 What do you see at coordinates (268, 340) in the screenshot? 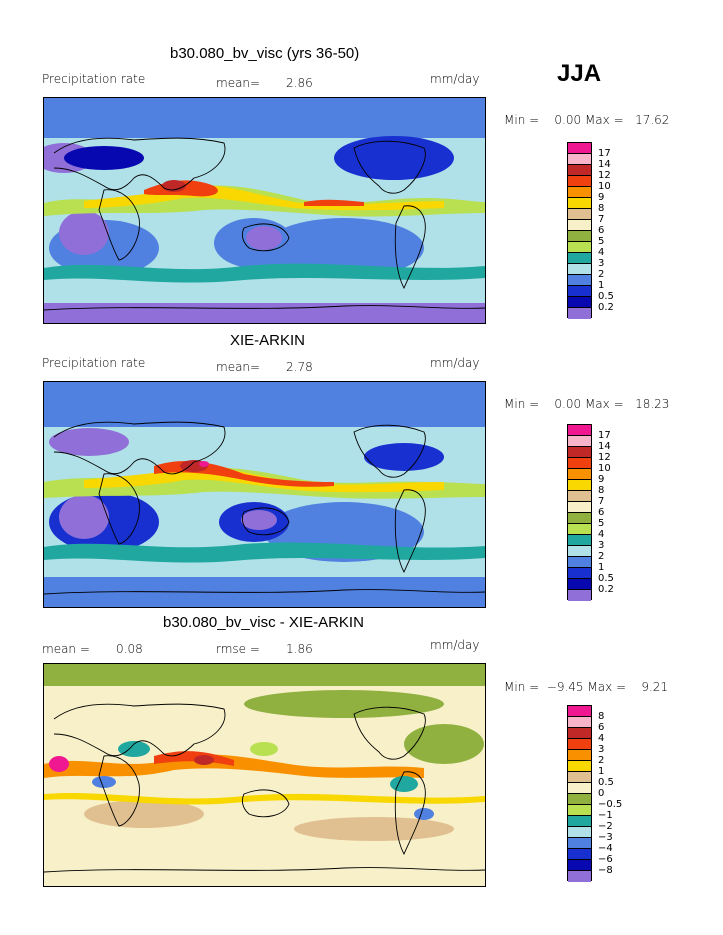
I see `panel2-title: XIE-ARKIN` at bounding box center [268, 340].